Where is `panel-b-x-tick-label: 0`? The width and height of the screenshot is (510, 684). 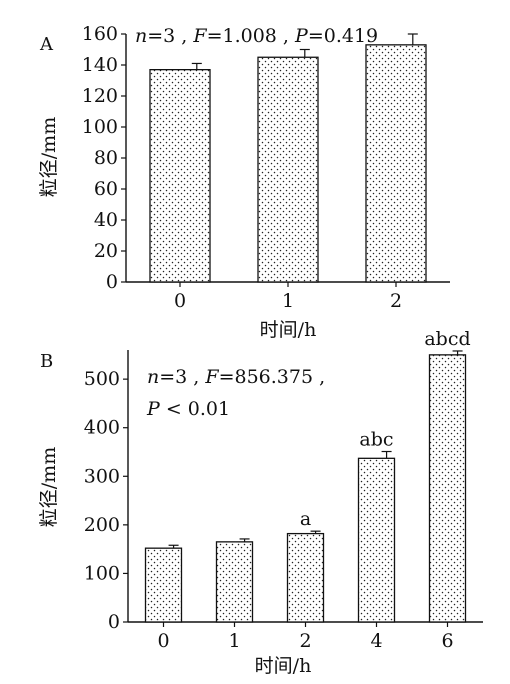
panel-b-x-tick-label: 0 is located at coordinates (163, 641).